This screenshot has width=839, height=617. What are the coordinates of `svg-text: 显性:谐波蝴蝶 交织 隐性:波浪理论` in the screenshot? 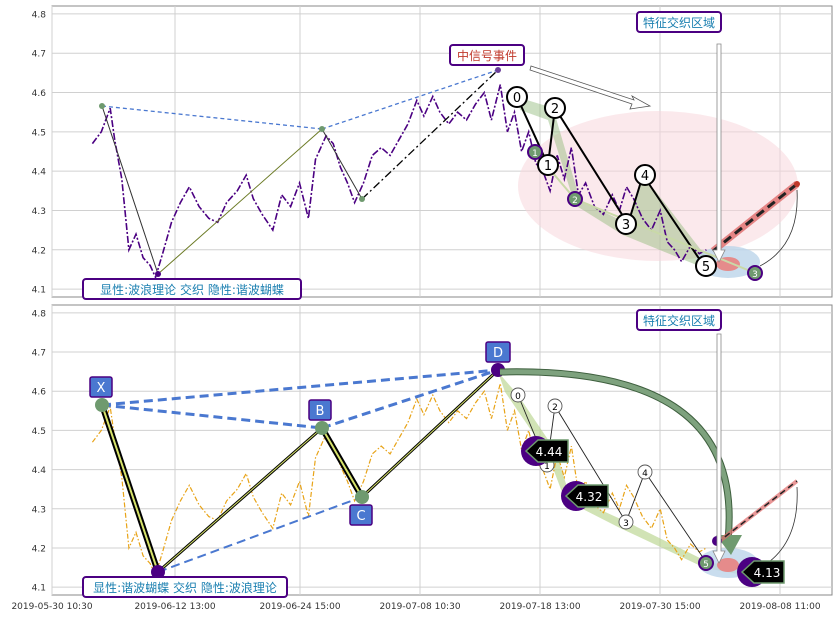 It's located at (185, 587).